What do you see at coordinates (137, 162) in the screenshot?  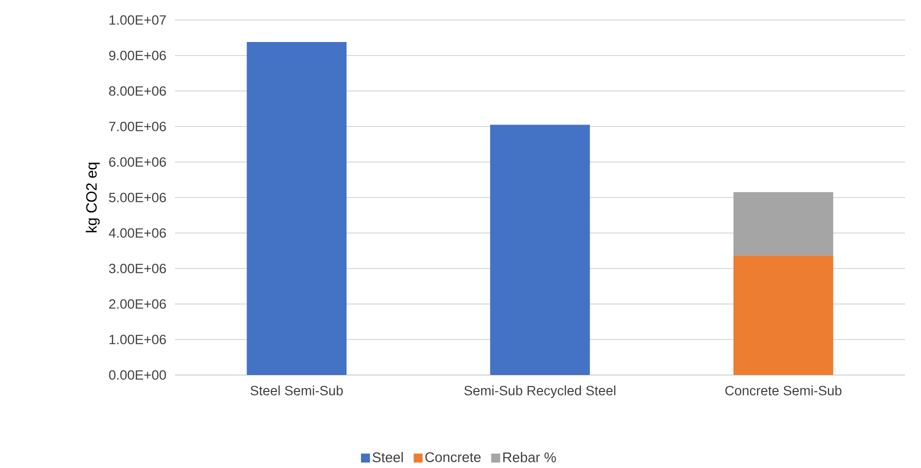 I see `y-tick-label: 6.00E+06` at bounding box center [137, 162].